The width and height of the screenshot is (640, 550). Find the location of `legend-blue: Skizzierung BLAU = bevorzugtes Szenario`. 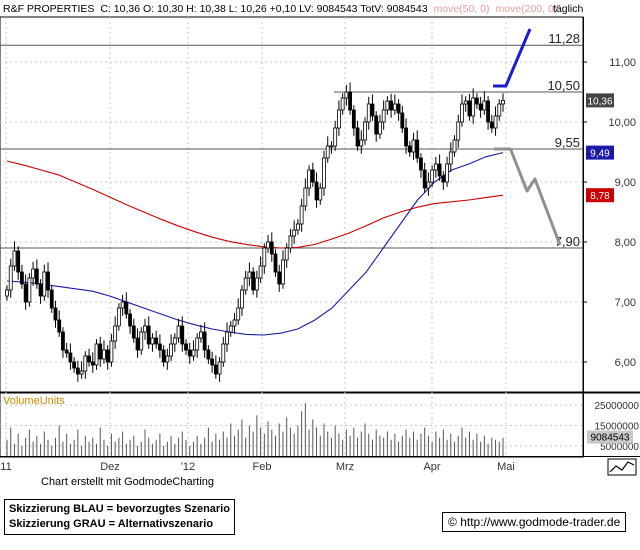

legend-blue: Skizzierung BLAU = bevorzugtes Szenario is located at coordinates (119, 509).